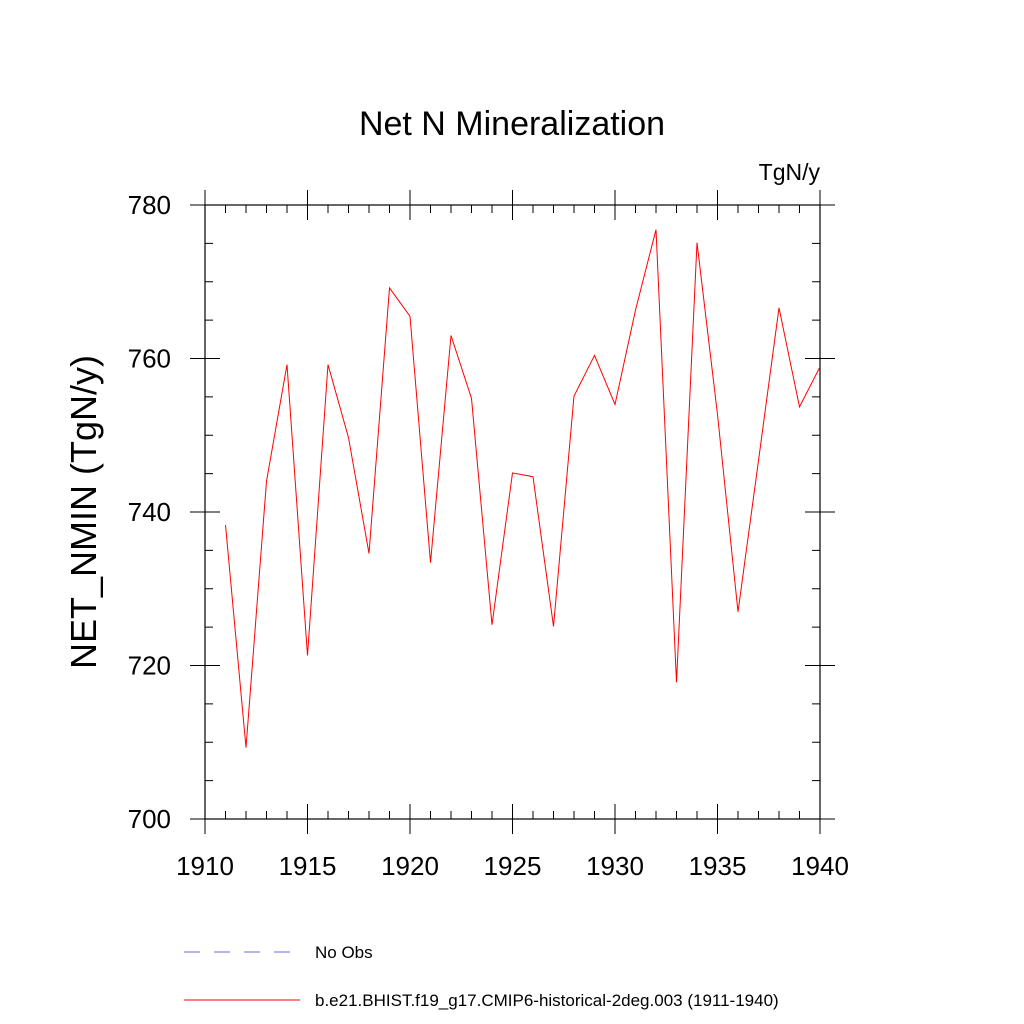  Describe the element at coordinates (820, 866) in the screenshot. I see `x-tick-label: 1940` at that location.